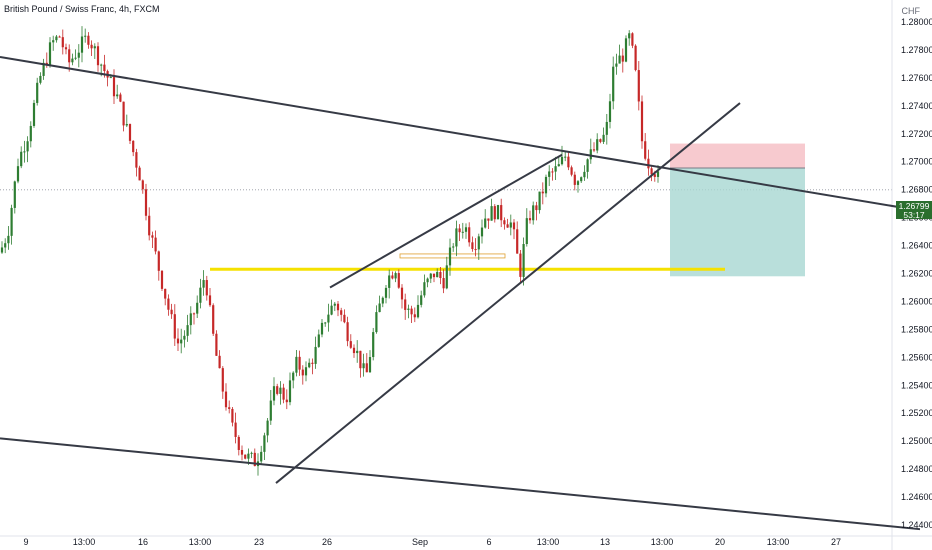 This screenshot has width=932, height=550. What do you see at coordinates (916, 162) in the screenshot?
I see `y-tick-label: 1.27000` at bounding box center [916, 162].